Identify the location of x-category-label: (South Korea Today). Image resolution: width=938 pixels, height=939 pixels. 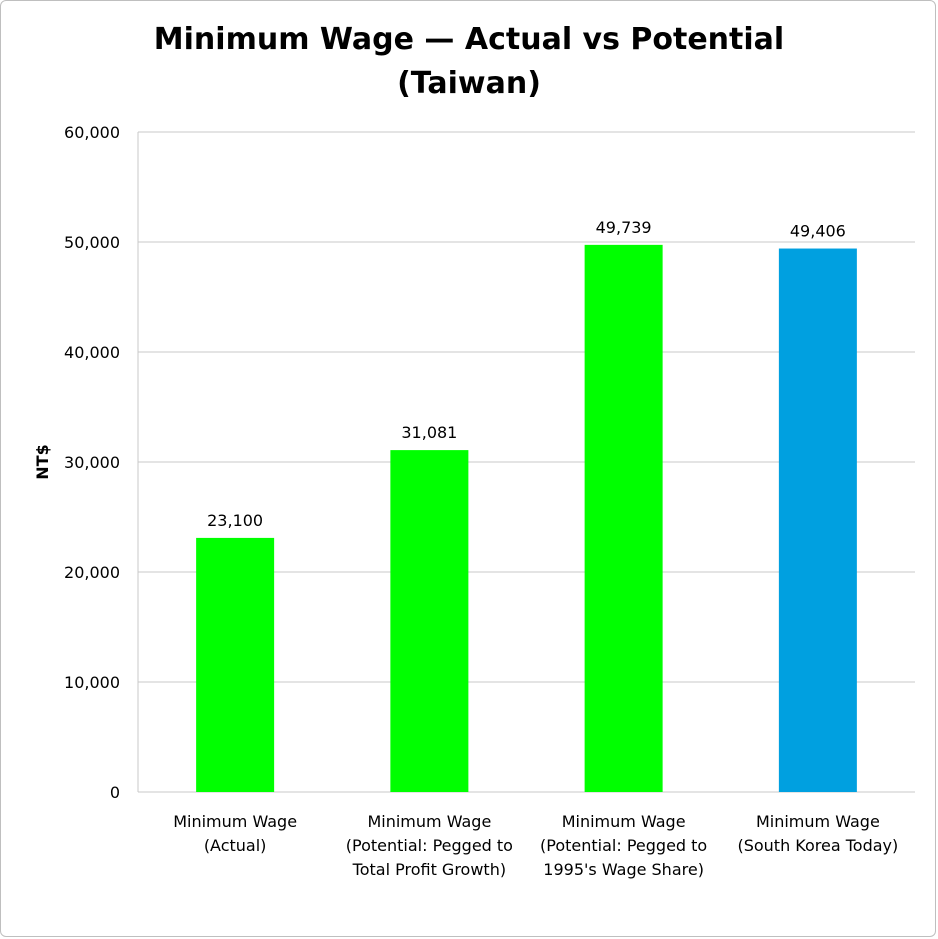
(817, 845).